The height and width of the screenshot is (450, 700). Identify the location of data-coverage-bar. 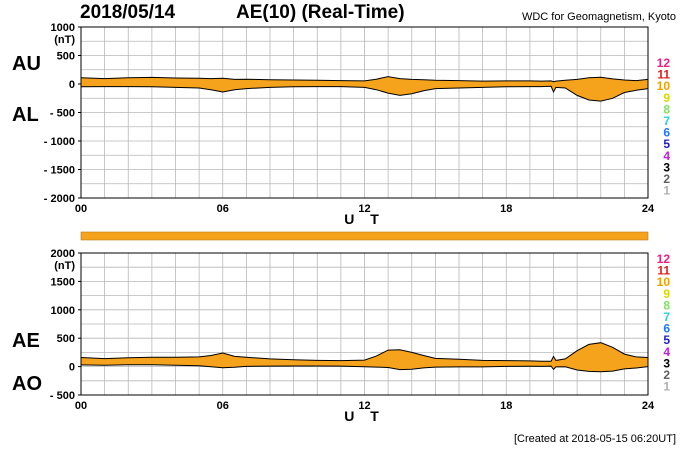
(364, 236).